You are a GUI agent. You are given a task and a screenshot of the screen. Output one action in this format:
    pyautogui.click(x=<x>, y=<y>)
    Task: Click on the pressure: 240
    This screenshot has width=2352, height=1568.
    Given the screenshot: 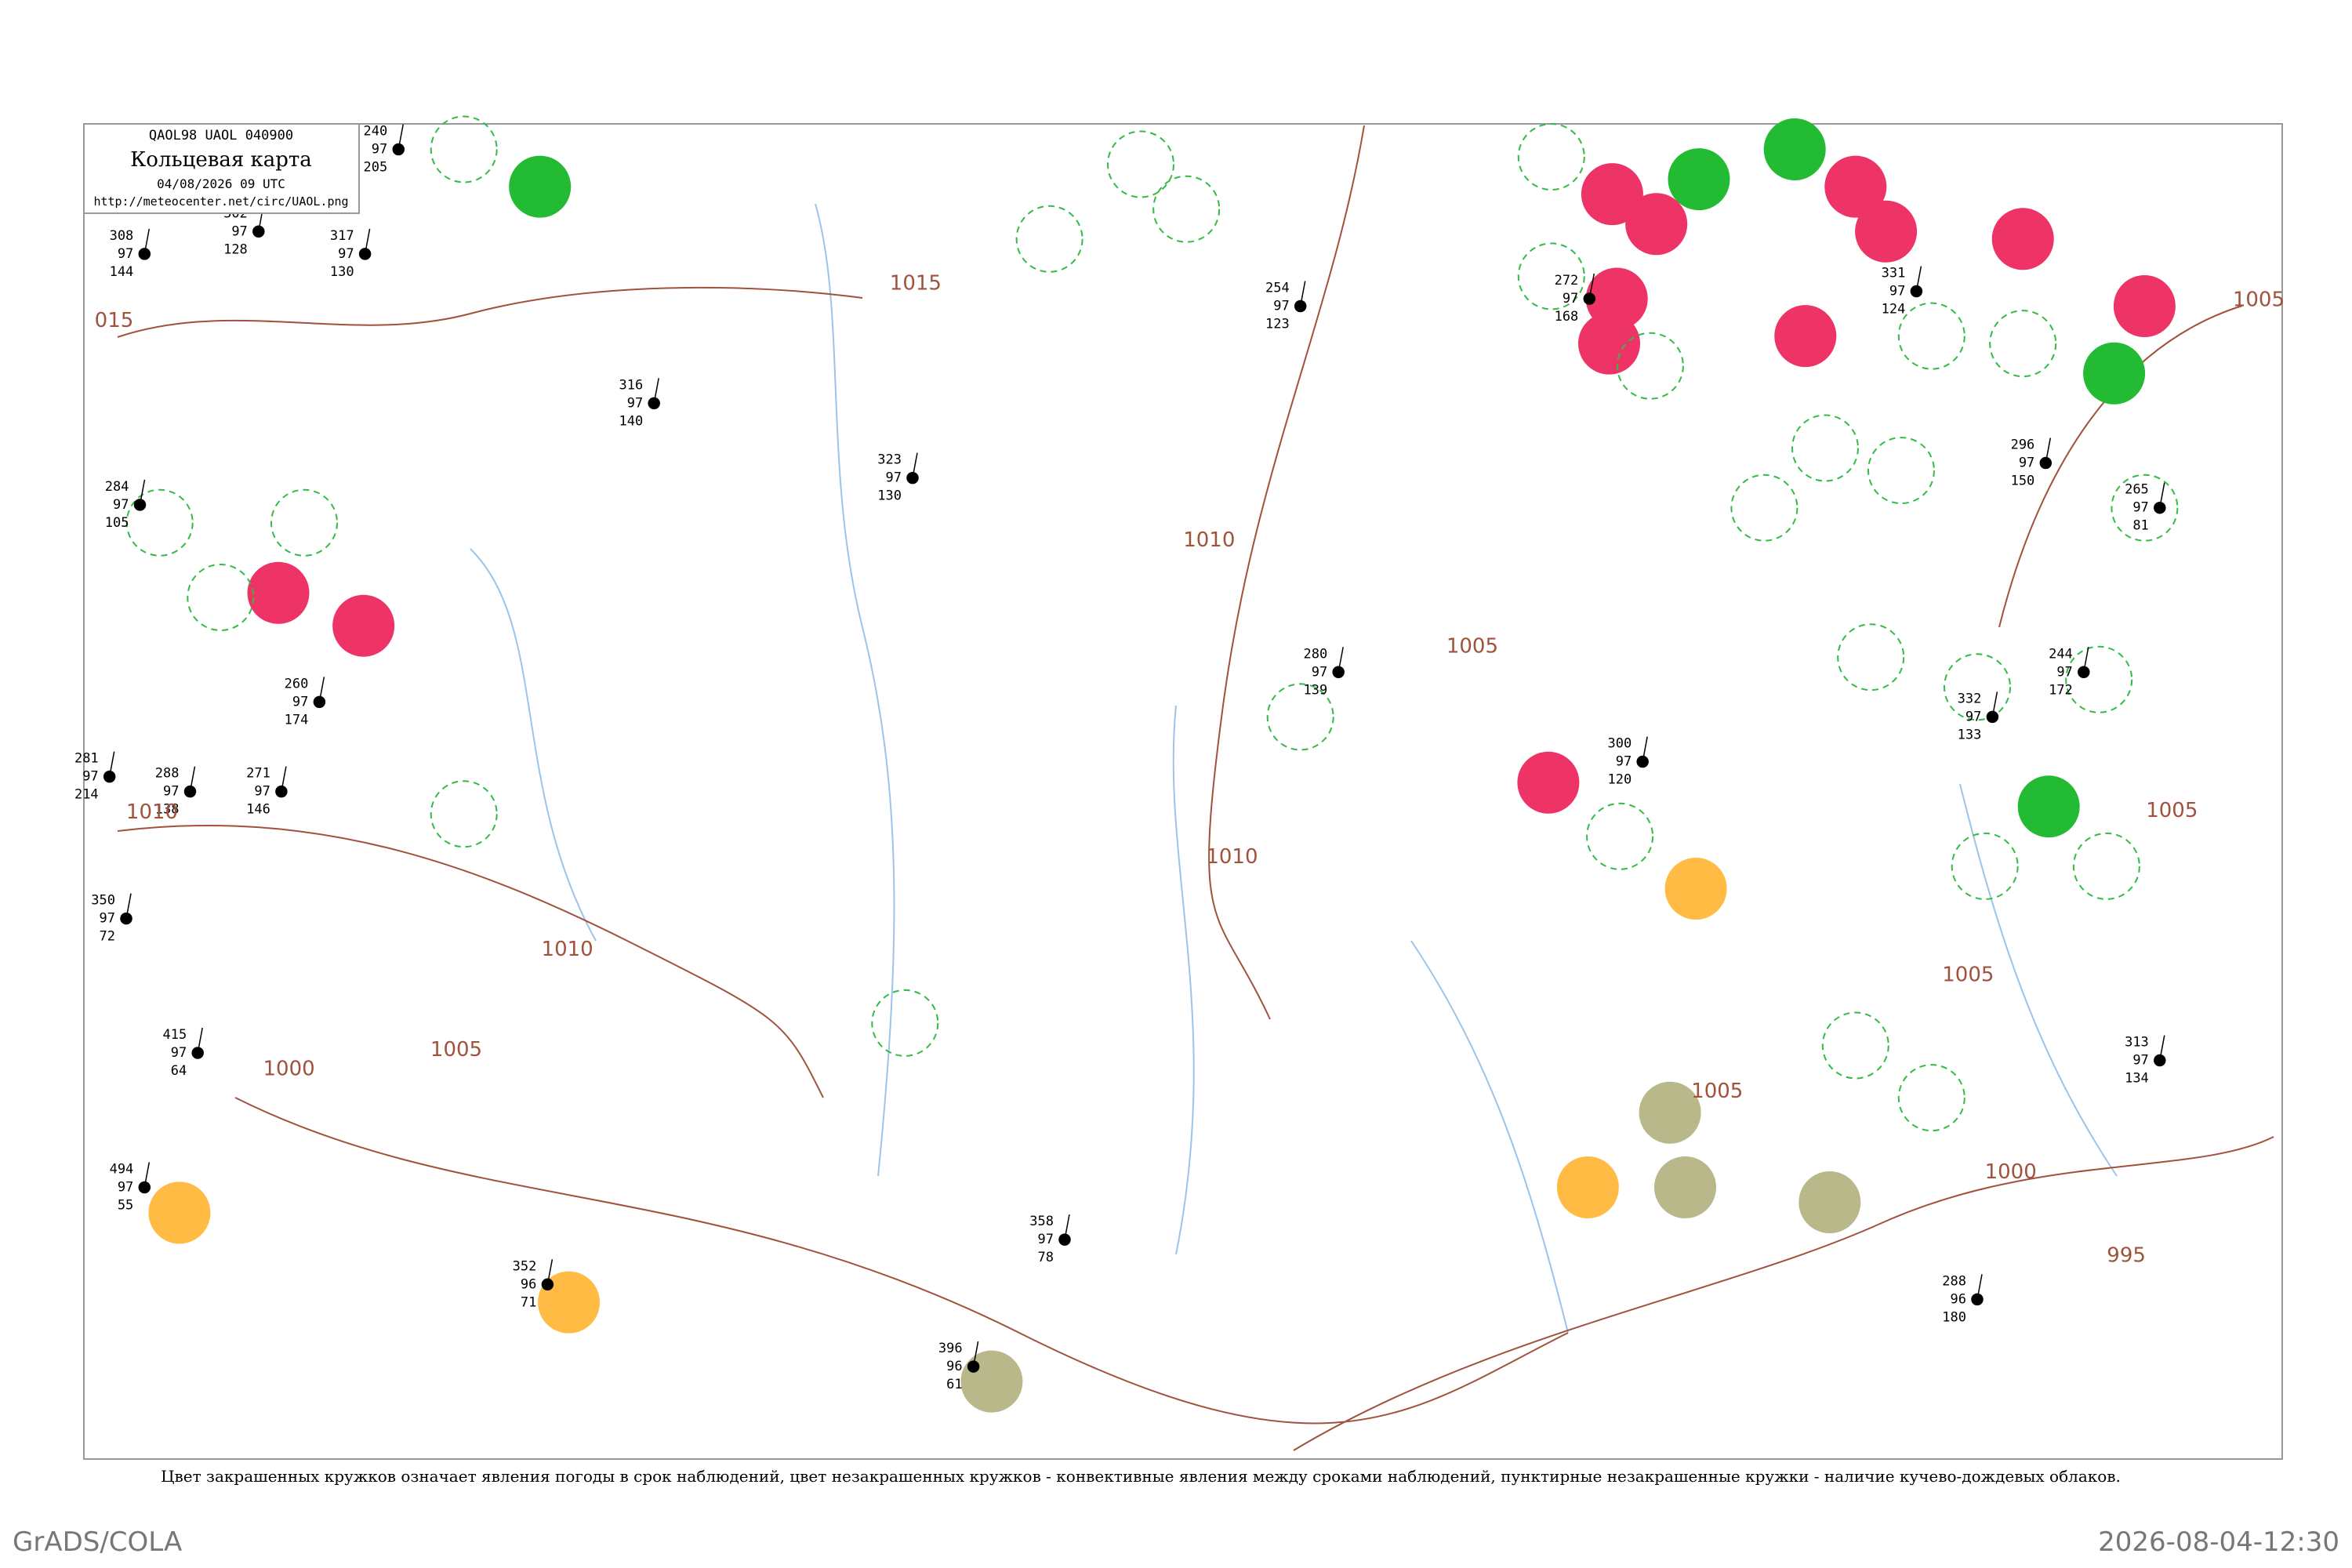 What is the action you would take?
    pyautogui.click(x=376, y=132)
    